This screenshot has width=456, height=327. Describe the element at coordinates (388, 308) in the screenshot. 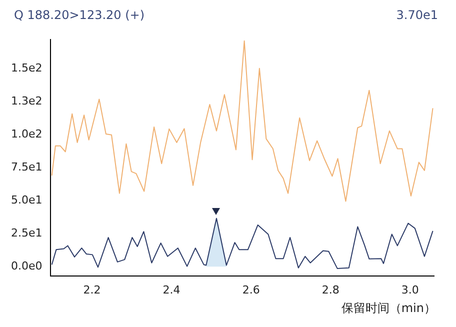

I see `x-axis-title: 保留时间（min）` at that location.